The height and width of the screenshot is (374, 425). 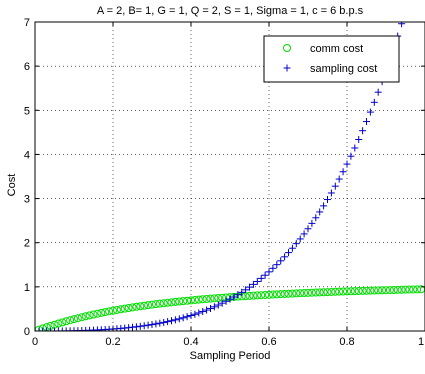 What do you see at coordinates (268, 342) in the screenshot?
I see `x-tick-label: 0.6` at bounding box center [268, 342].